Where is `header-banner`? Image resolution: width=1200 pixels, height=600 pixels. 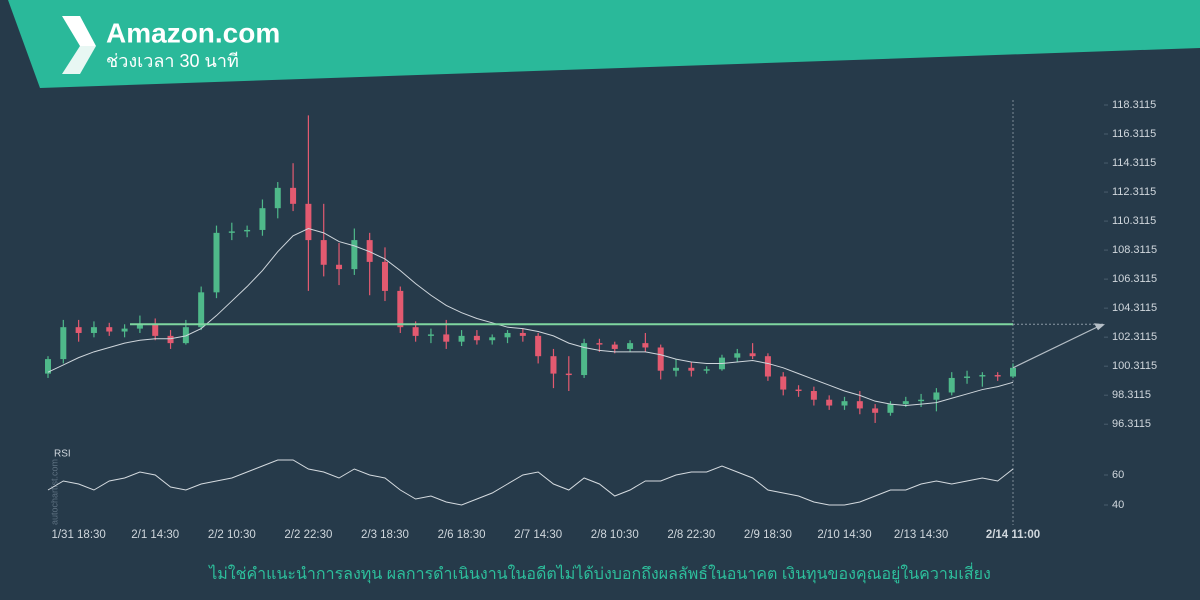
header-banner is located at coordinates (604, 44).